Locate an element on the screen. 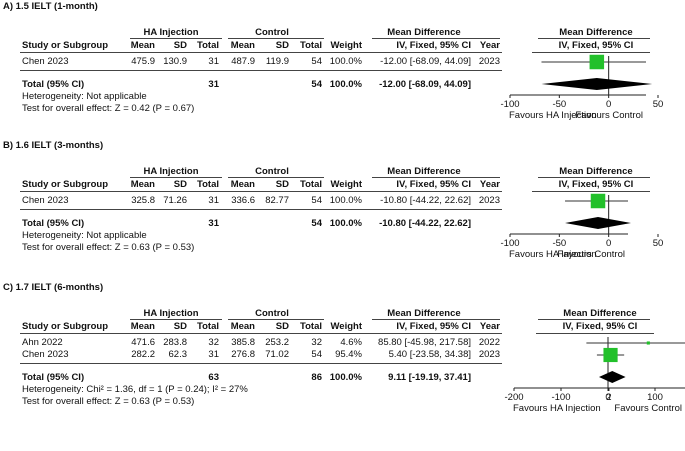 Image resolution: width=685 pixels, height=451 pixels. study-sd1: 283.8 is located at coordinates (175, 342).